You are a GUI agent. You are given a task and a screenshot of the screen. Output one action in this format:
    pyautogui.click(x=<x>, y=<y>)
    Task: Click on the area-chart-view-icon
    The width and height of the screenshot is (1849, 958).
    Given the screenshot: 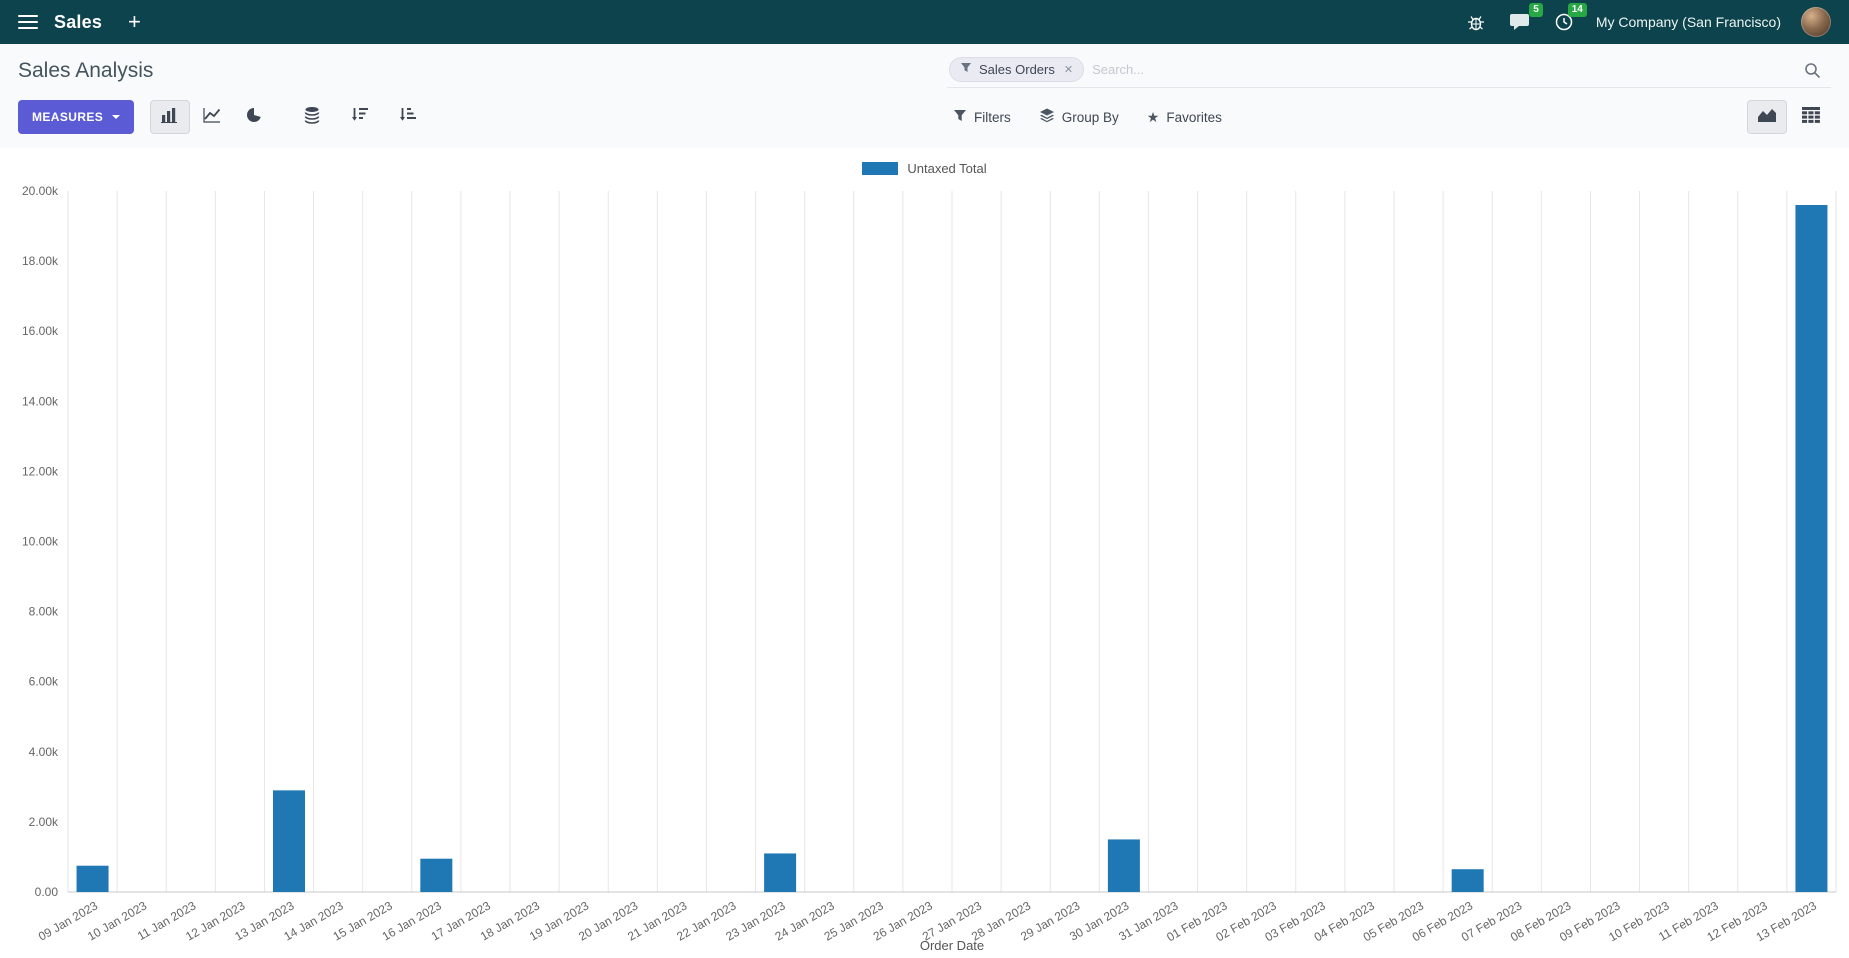 What is the action you would take?
    pyautogui.click(x=1767, y=117)
    